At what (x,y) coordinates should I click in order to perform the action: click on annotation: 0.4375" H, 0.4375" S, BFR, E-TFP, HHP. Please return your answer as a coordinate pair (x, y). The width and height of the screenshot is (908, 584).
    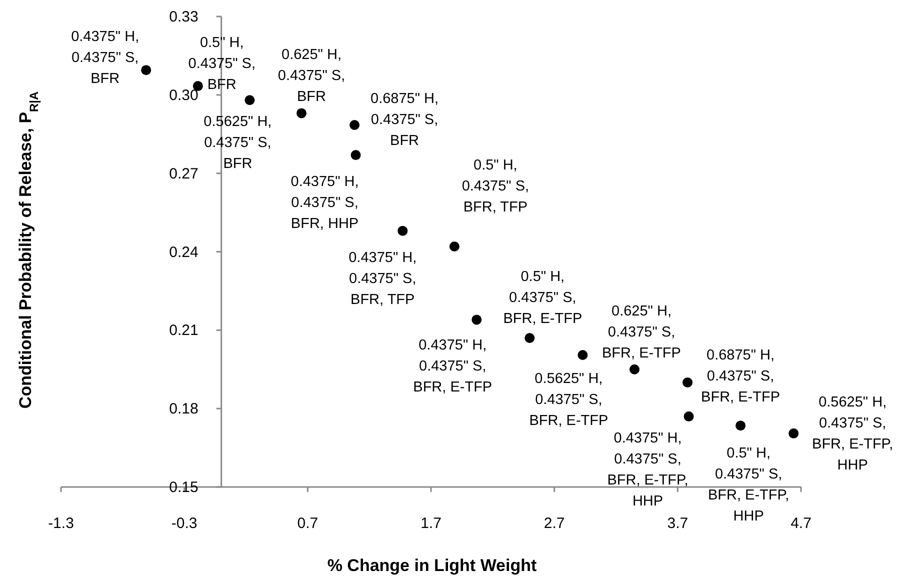
    Looking at the image, I should click on (647, 470).